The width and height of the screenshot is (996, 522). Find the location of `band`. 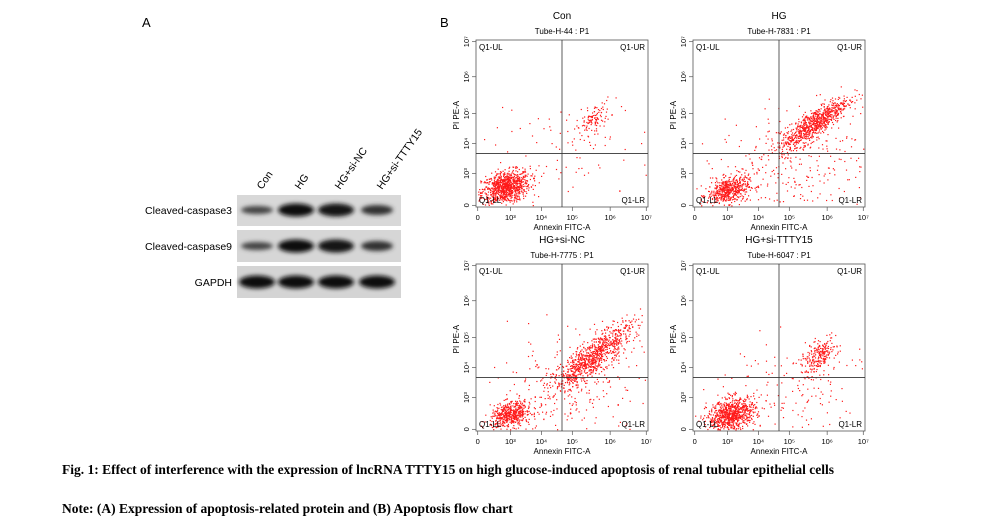

band is located at coordinates (296, 210).